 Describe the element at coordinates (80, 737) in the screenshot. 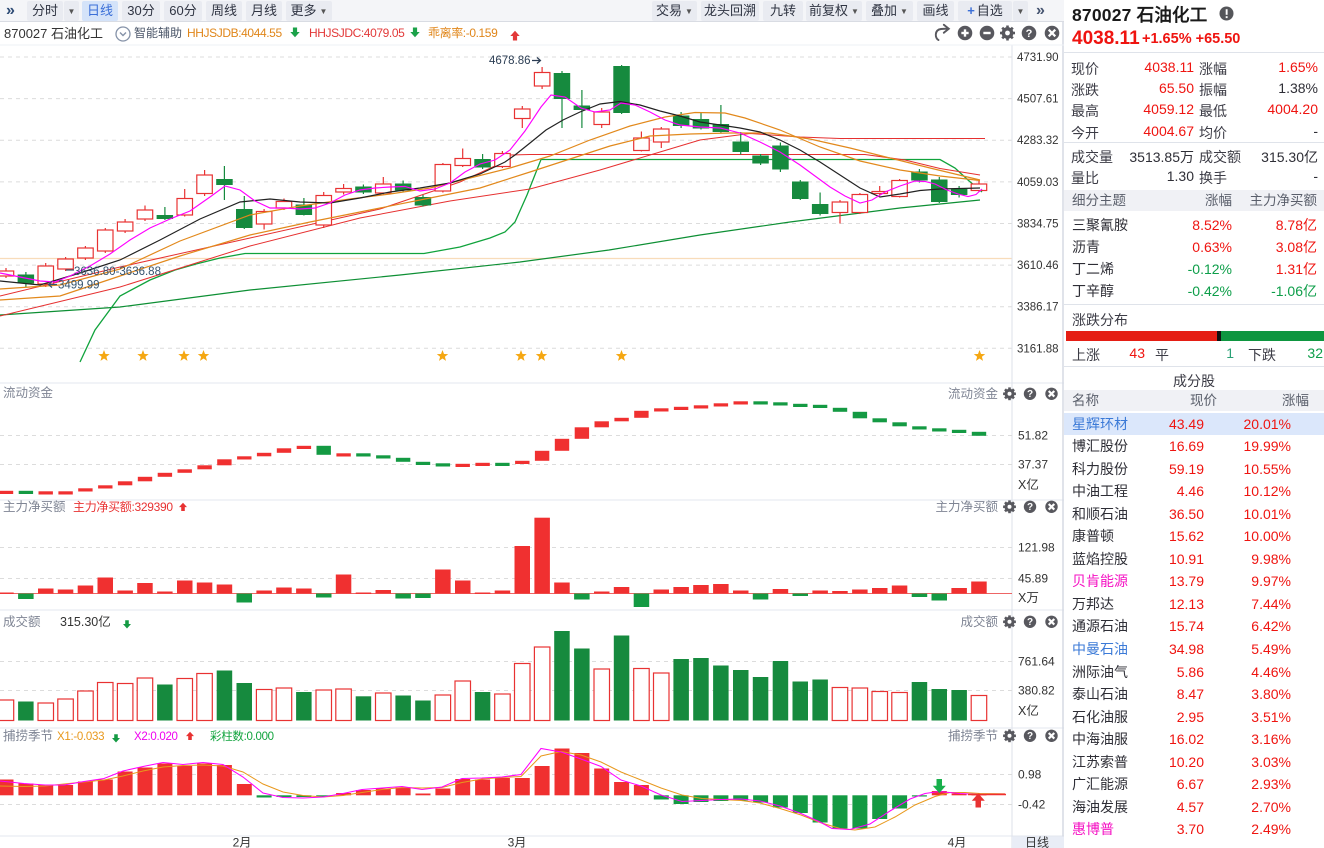

I see `svg-text: X1:-0.033` at that location.